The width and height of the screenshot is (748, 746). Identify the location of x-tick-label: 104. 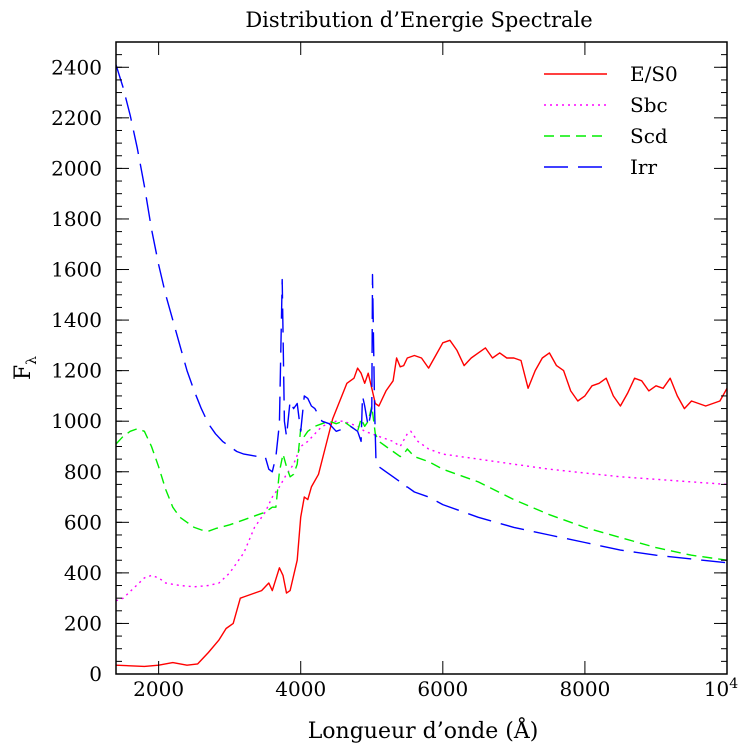
(721, 688).